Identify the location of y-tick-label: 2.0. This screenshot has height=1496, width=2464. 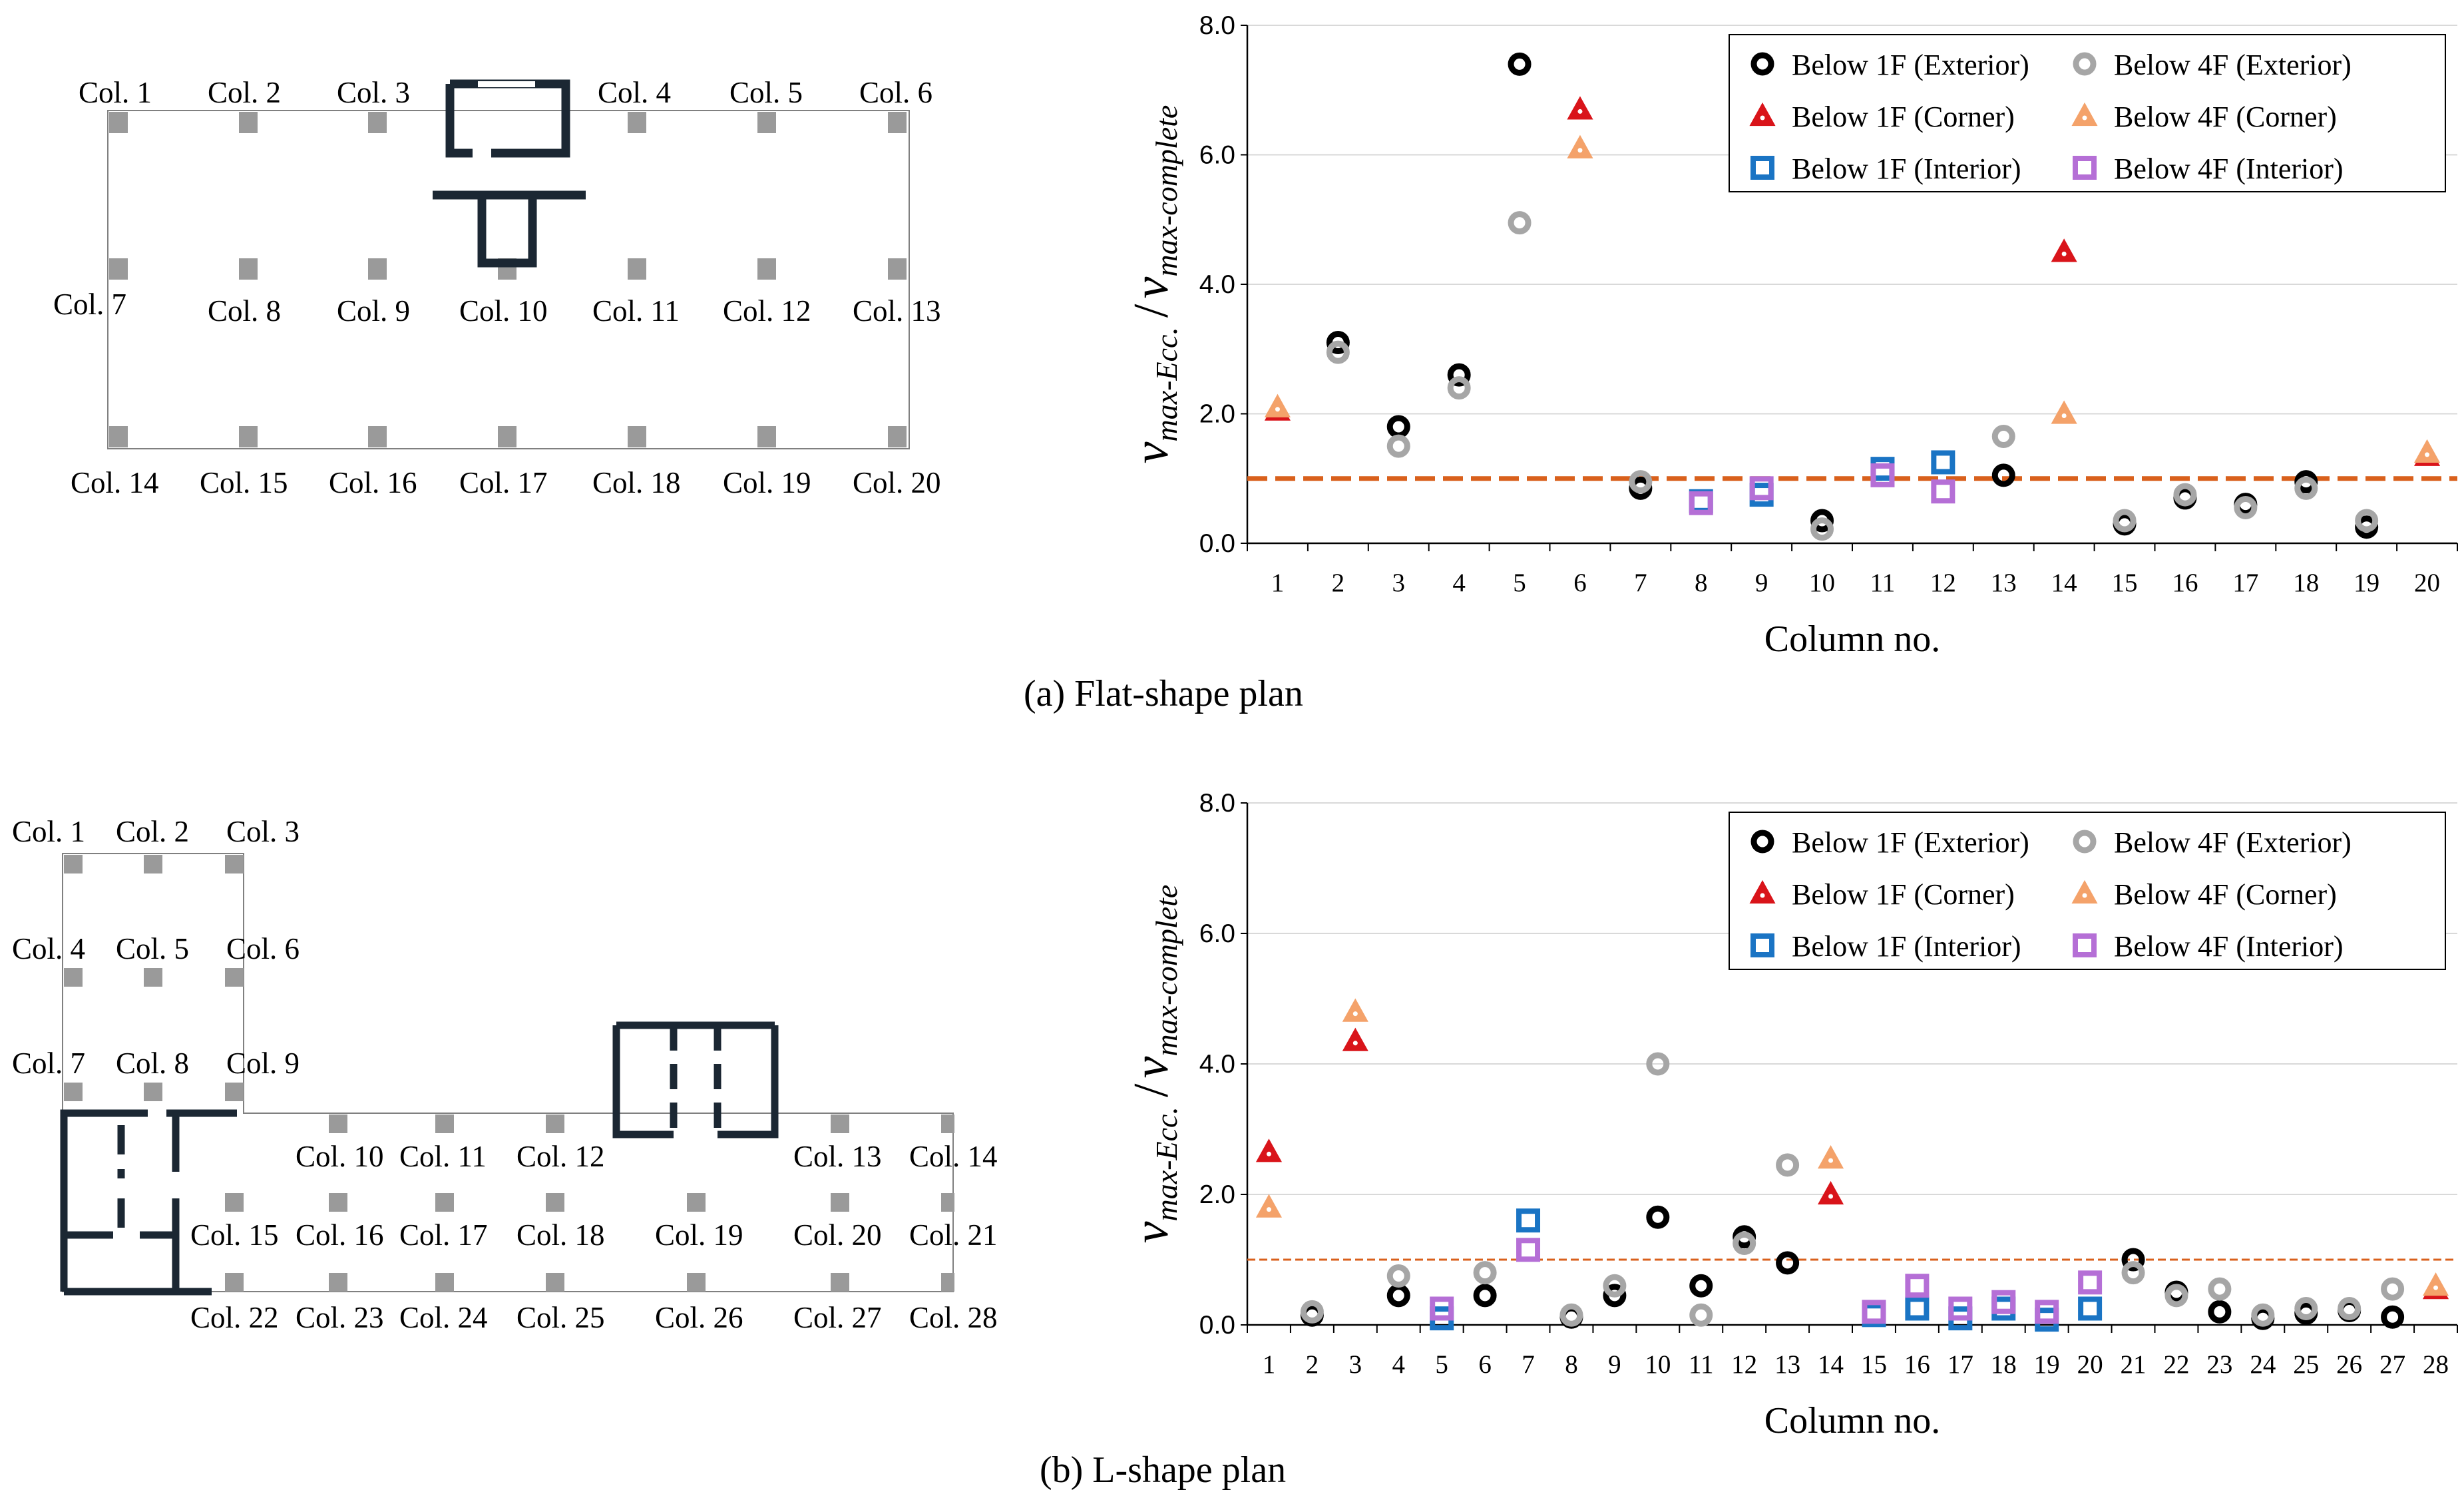
(1217, 1194).